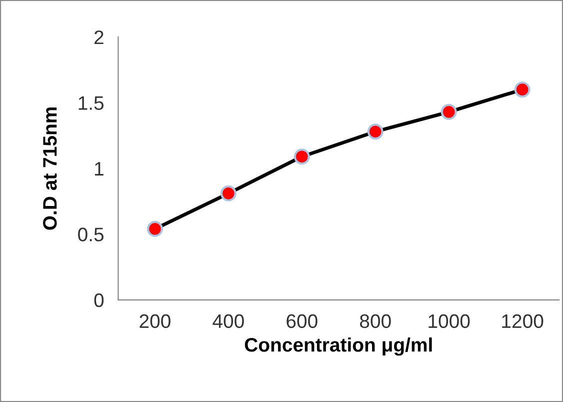 Image resolution: width=563 pixels, height=402 pixels. I want to click on x-tick-label: 600, so click(302, 321).